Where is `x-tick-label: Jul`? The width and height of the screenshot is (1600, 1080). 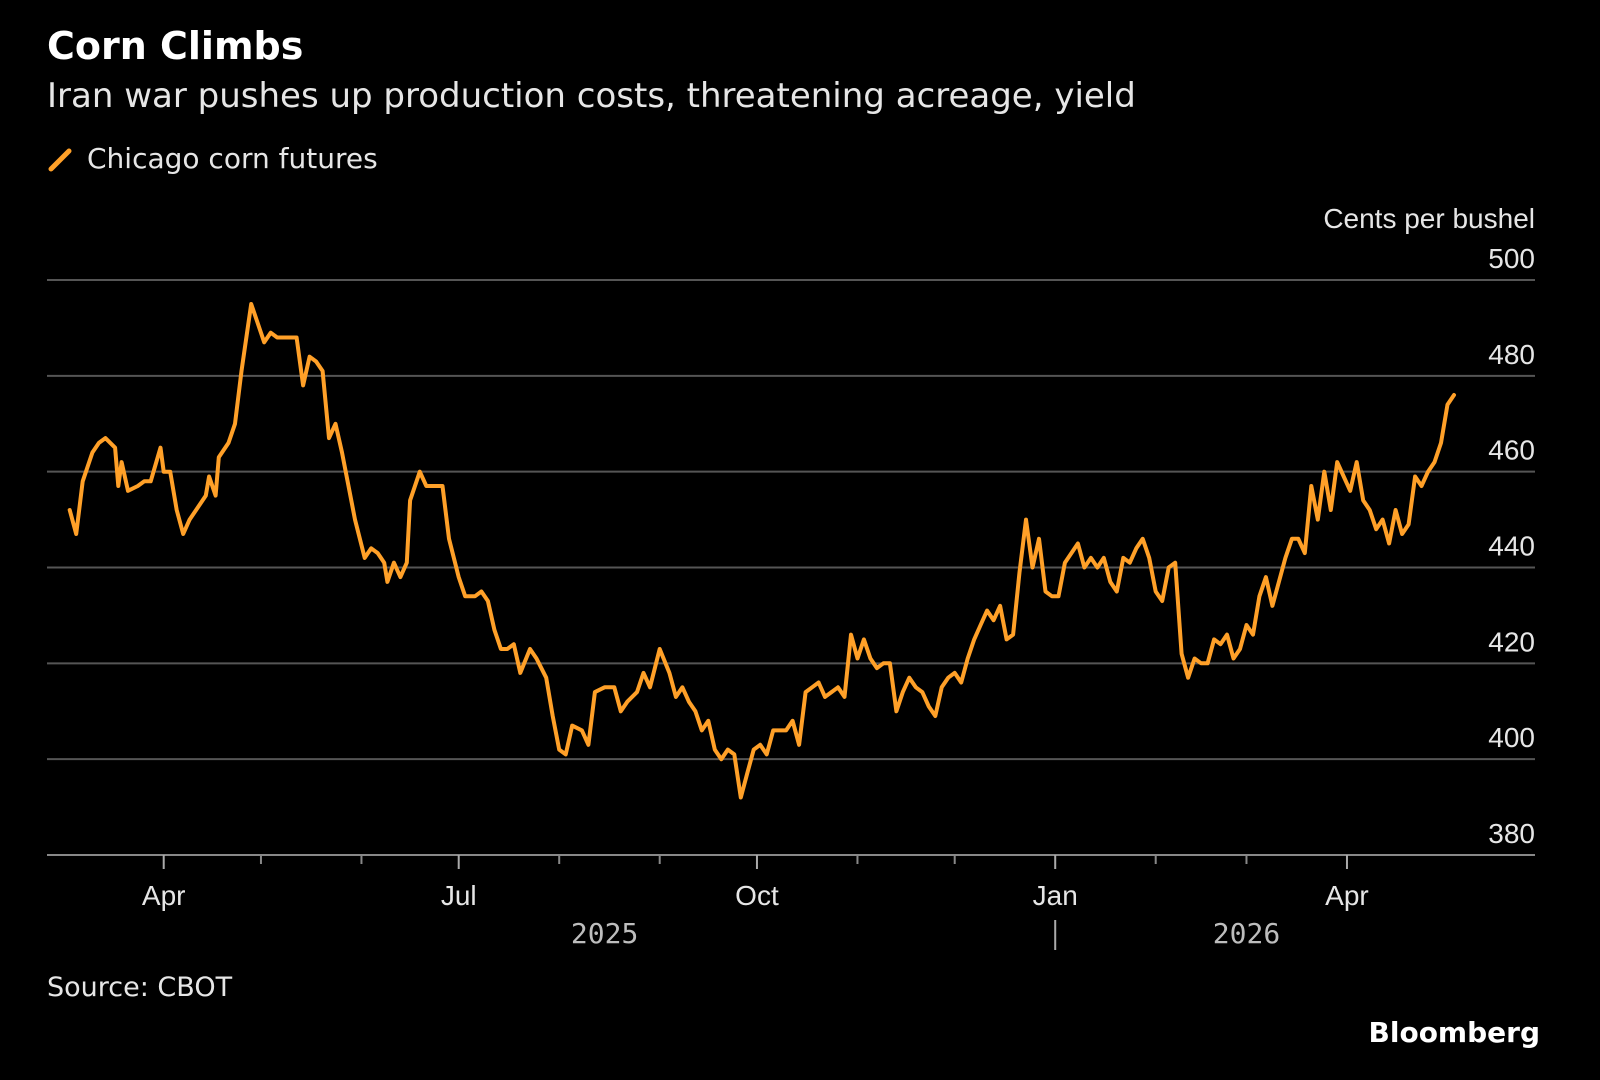
x-tick-label: Jul is located at coordinates (459, 895).